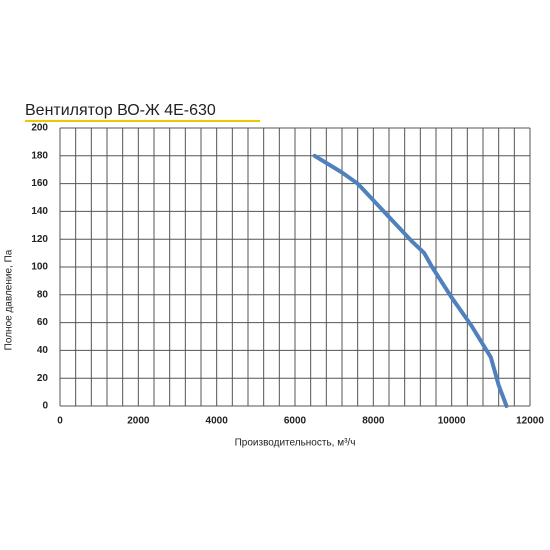 The height and width of the screenshot is (550, 550). Describe the element at coordinates (295, 421) in the screenshot. I see `x-tick-label: 6000` at that location.